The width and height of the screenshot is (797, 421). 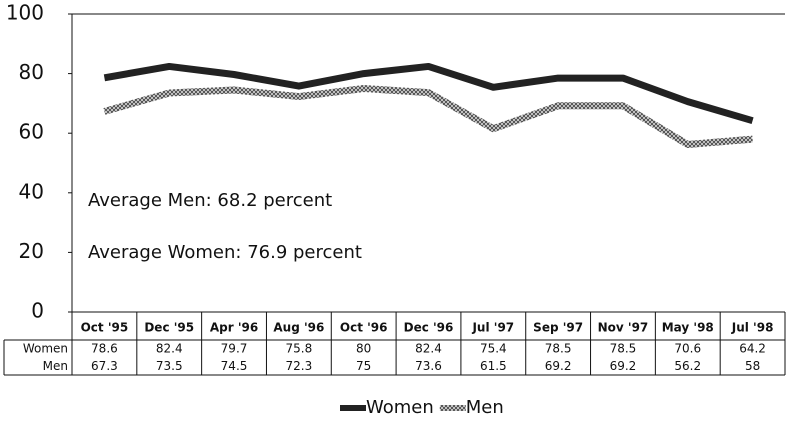 What do you see at coordinates (752, 349) in the screenshot?
I see `table-cell: 64.2` at bounding box center [752, 349].